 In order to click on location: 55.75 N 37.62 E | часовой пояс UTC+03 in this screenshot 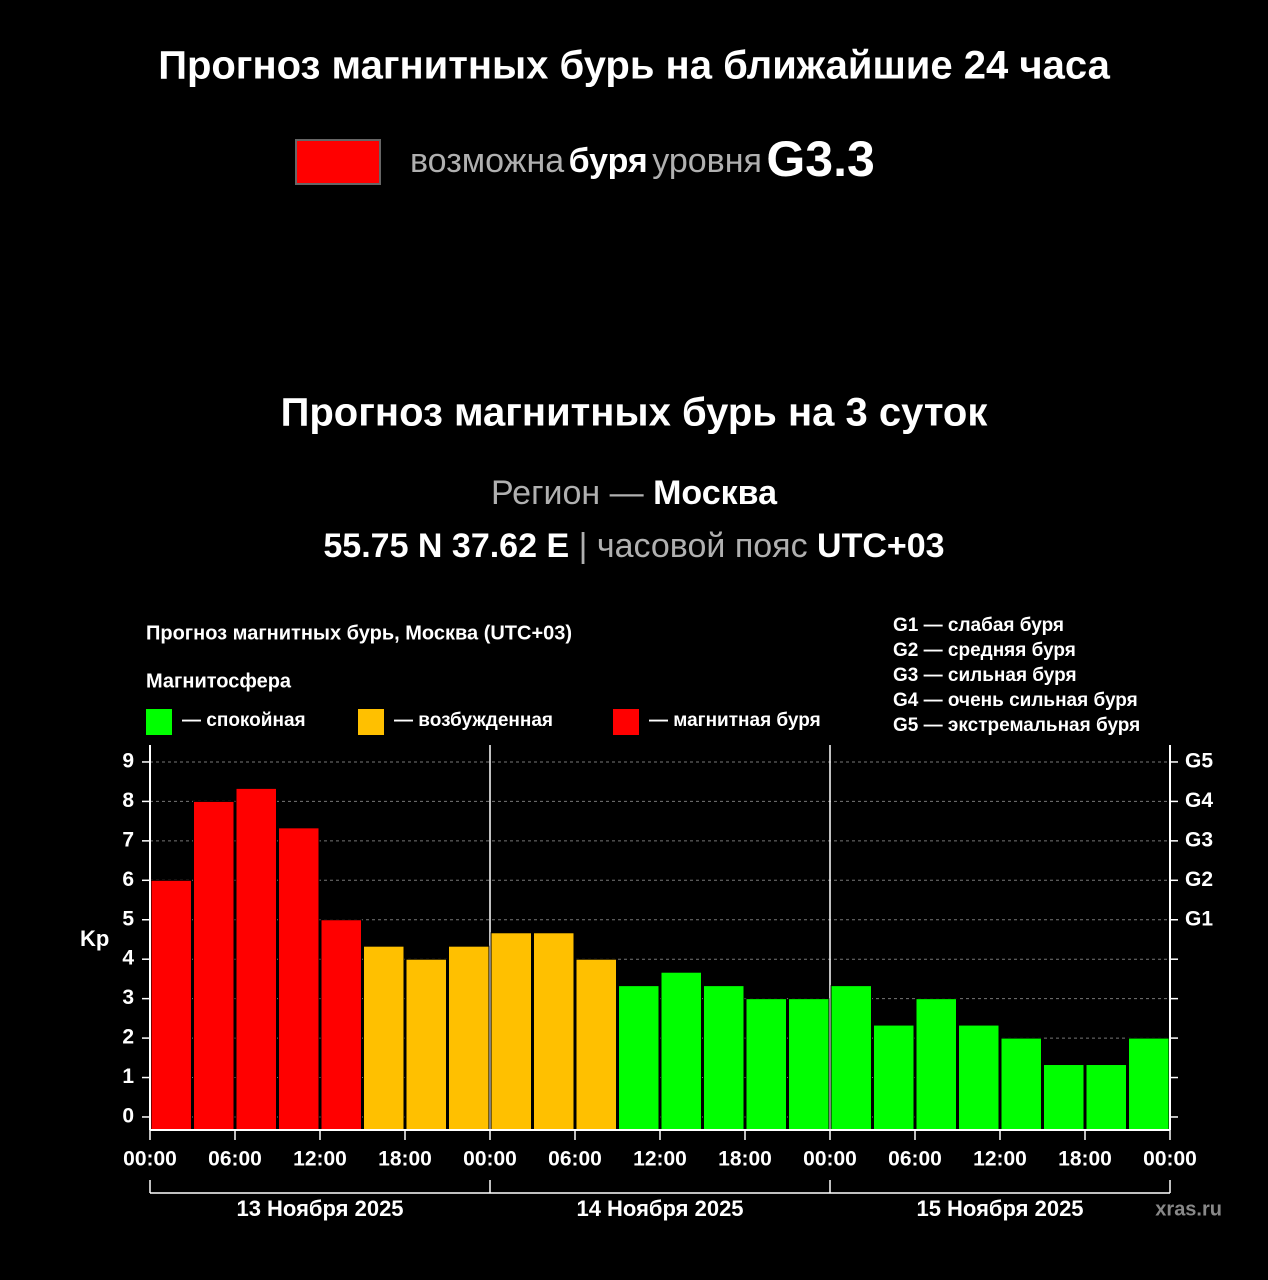, I will do `click(633, 546)`.